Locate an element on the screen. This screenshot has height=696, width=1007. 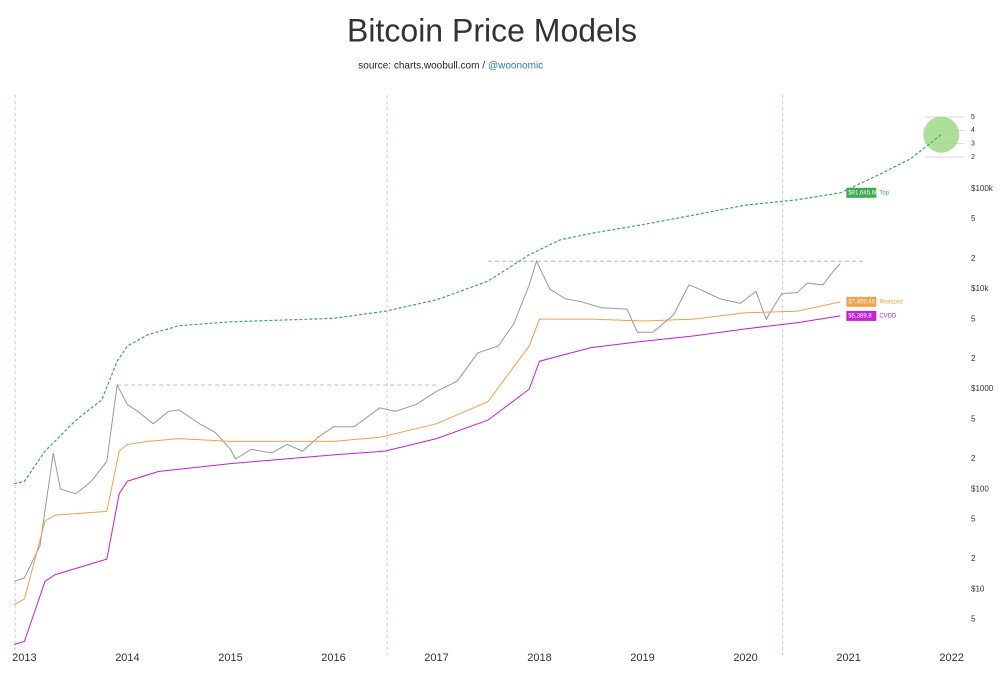
y-tick-label: $100k is located at coordinates (982, 188).